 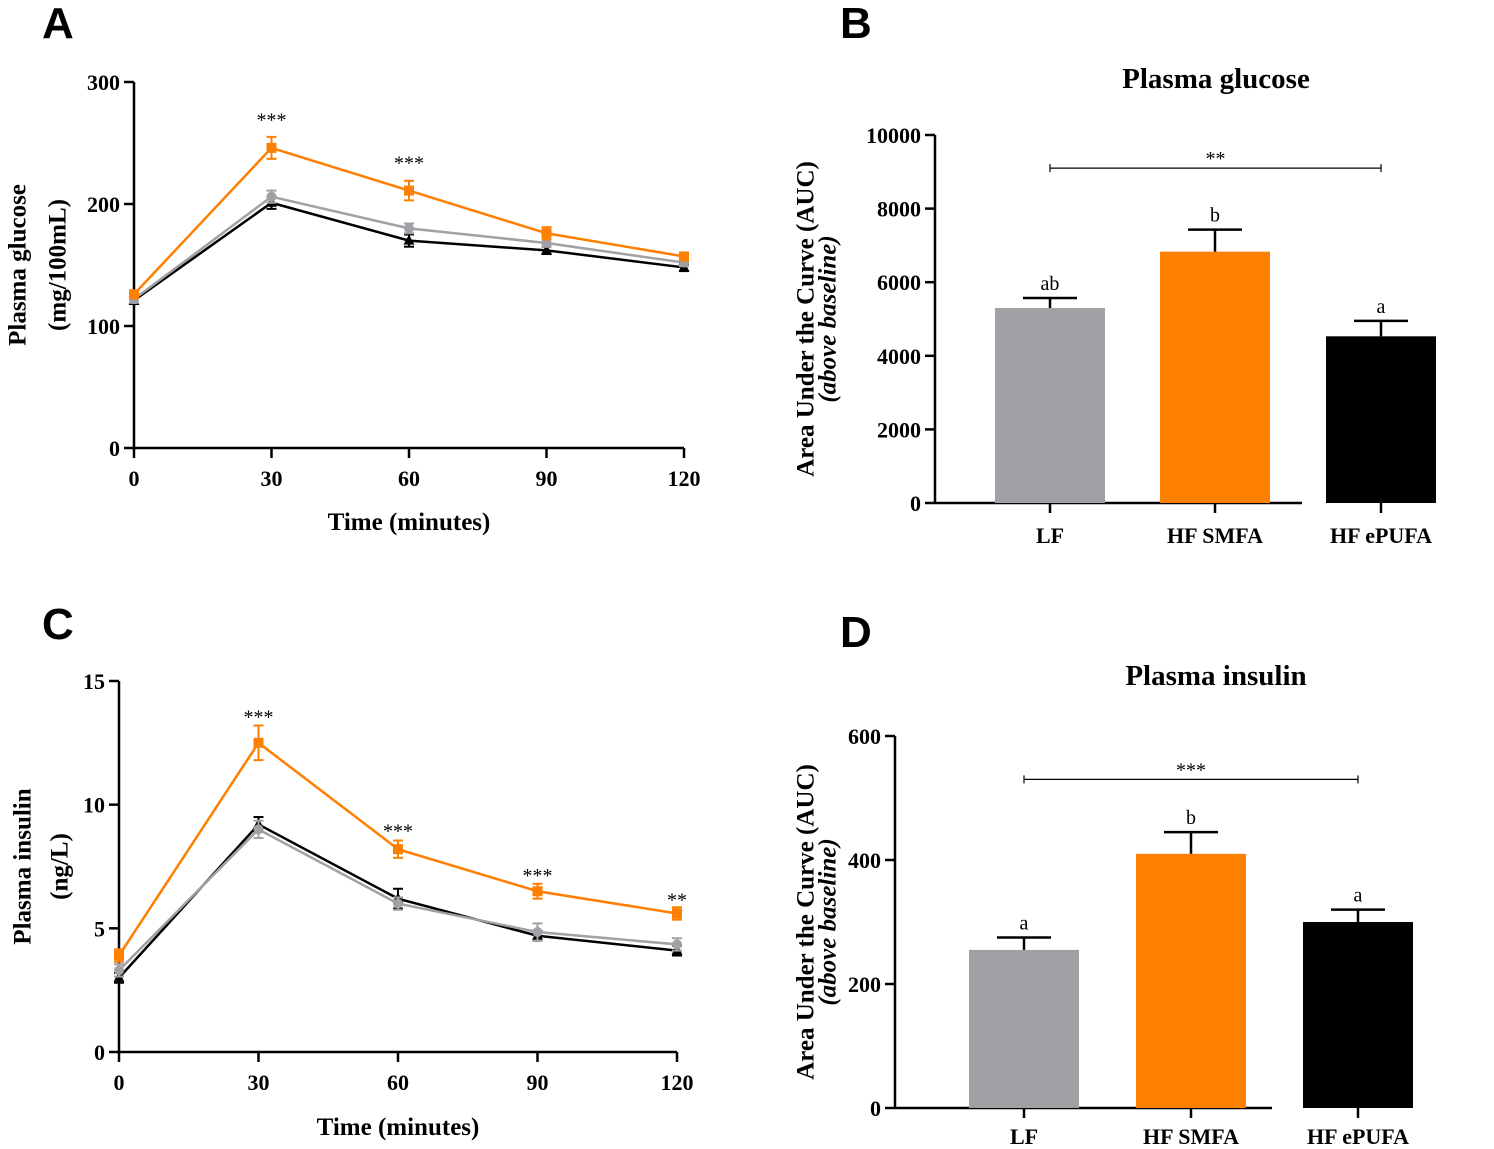 What do you see at coordinates (58, 624) in the screenshot?
I see `panel-letter-c: C` at bounding box center [58, 624].